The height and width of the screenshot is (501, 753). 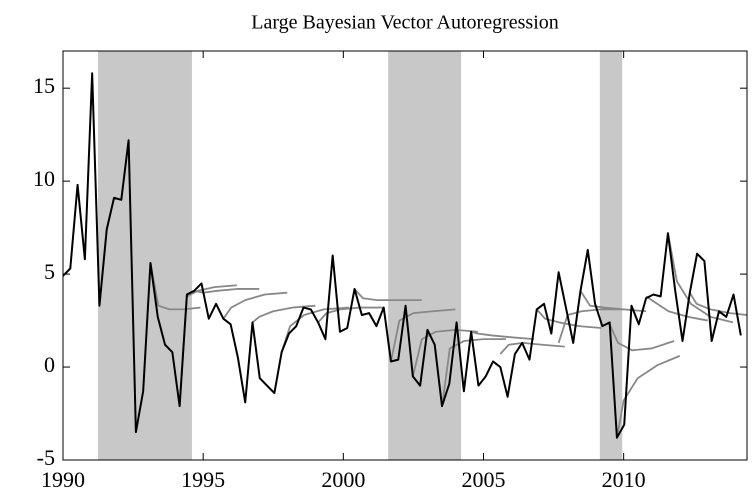 I want to click on x-tick-label: 1995, so click(x=203, y=479).